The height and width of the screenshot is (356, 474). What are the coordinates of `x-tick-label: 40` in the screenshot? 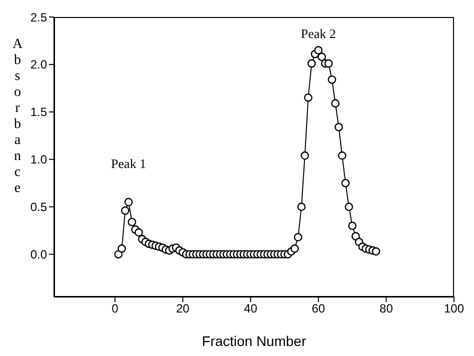 It's located at (251, 309).